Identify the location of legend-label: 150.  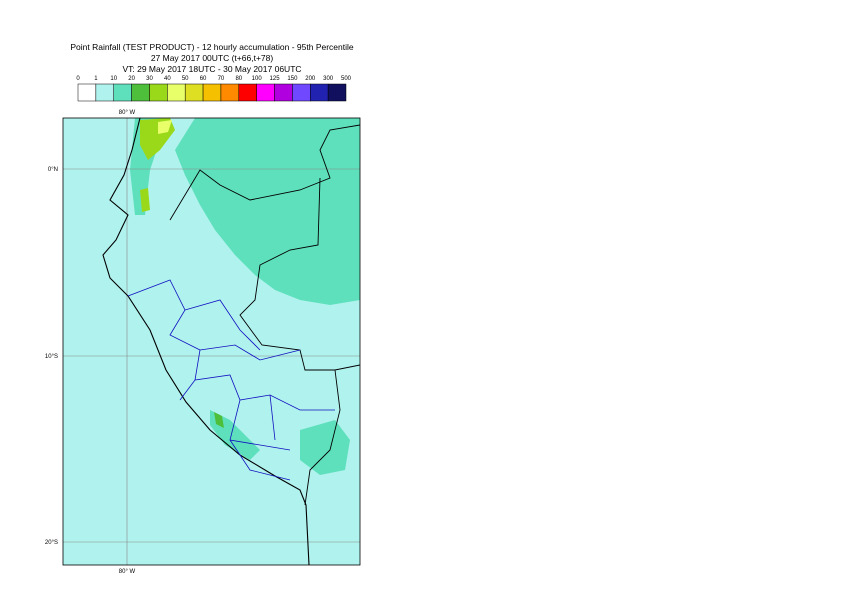
(292, 79).